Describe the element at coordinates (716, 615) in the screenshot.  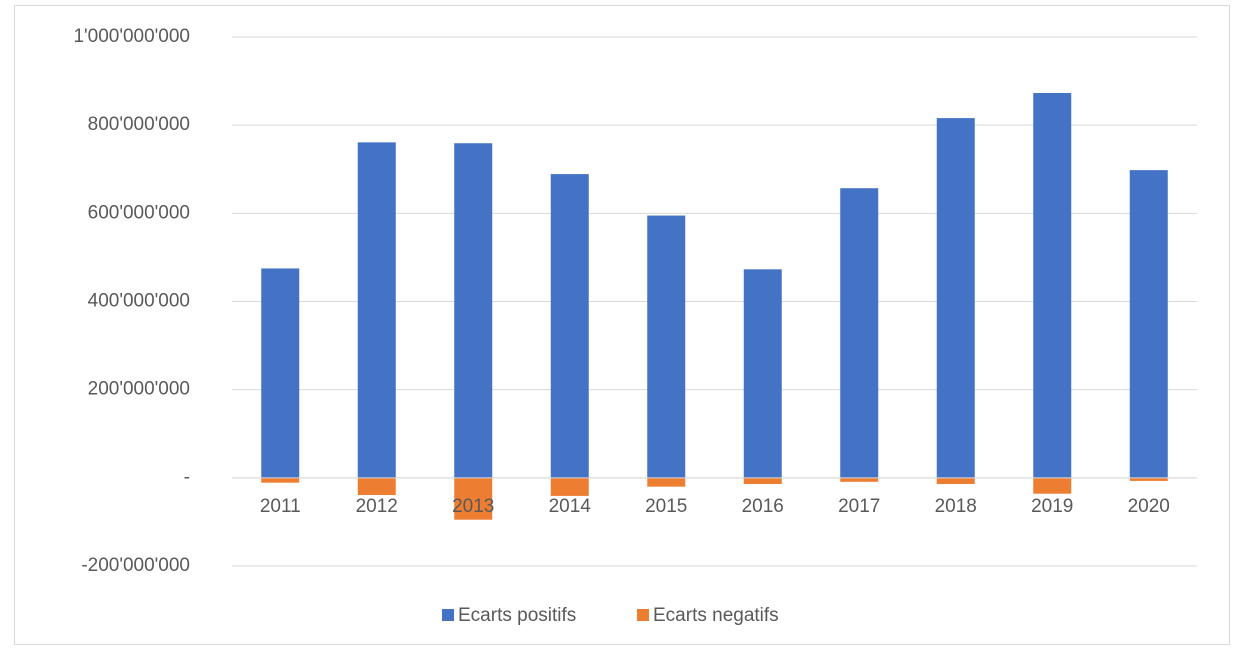
I see `legend-label: Ecarts negatifs` at that location.